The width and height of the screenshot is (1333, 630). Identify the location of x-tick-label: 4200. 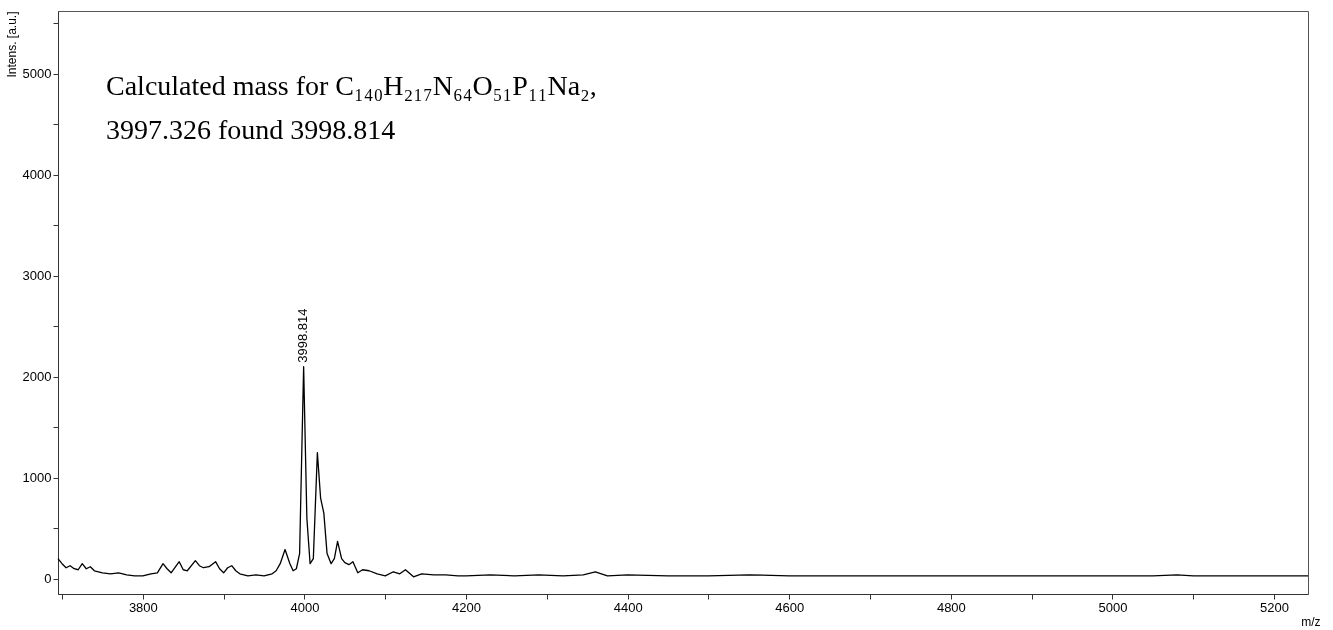
(467, 607).